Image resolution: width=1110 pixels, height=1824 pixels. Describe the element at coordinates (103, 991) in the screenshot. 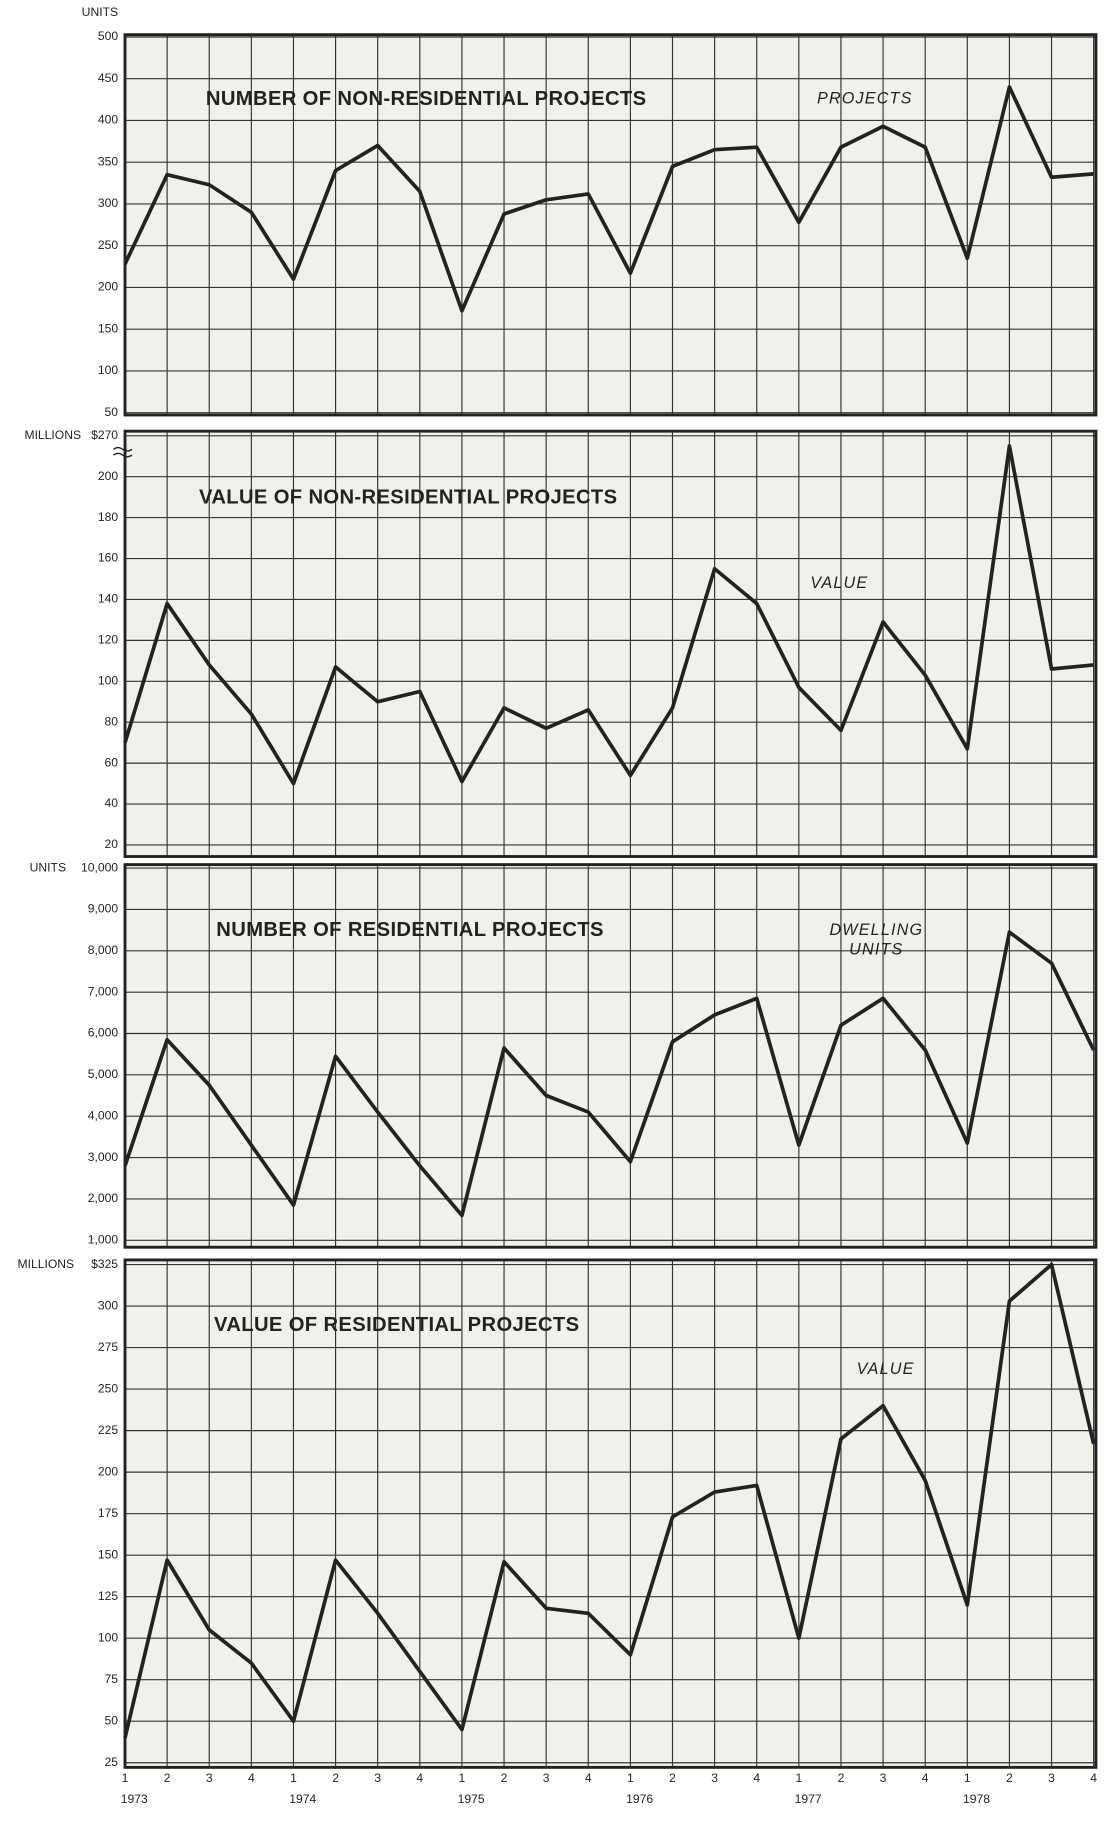

I see `y-tick-label: 7,000` at that location.